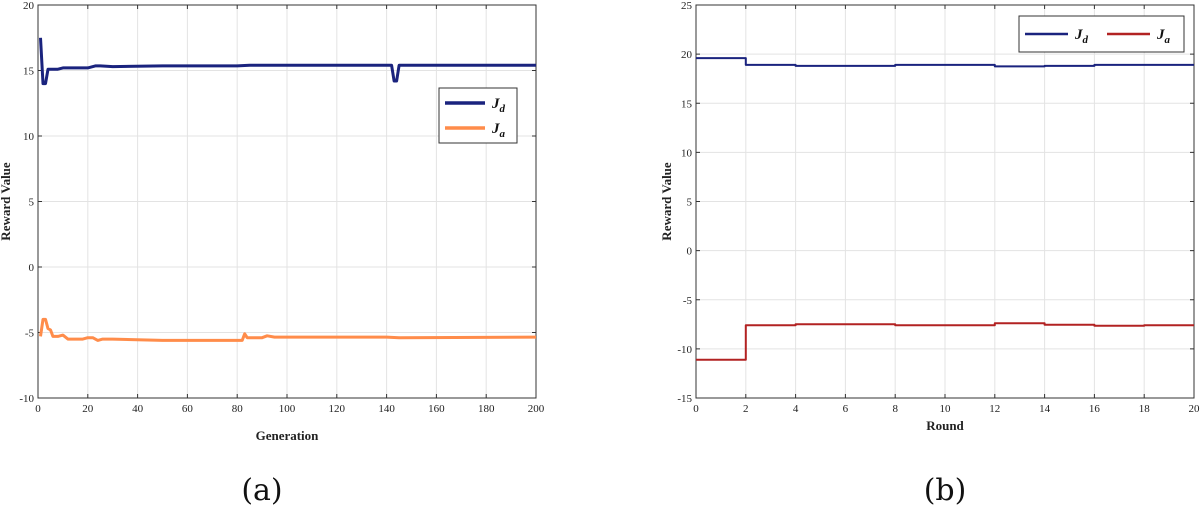 The width and height of the screenshot is (1200, 511). I want to click on x-tick-label: 18, so click(1145, 409).